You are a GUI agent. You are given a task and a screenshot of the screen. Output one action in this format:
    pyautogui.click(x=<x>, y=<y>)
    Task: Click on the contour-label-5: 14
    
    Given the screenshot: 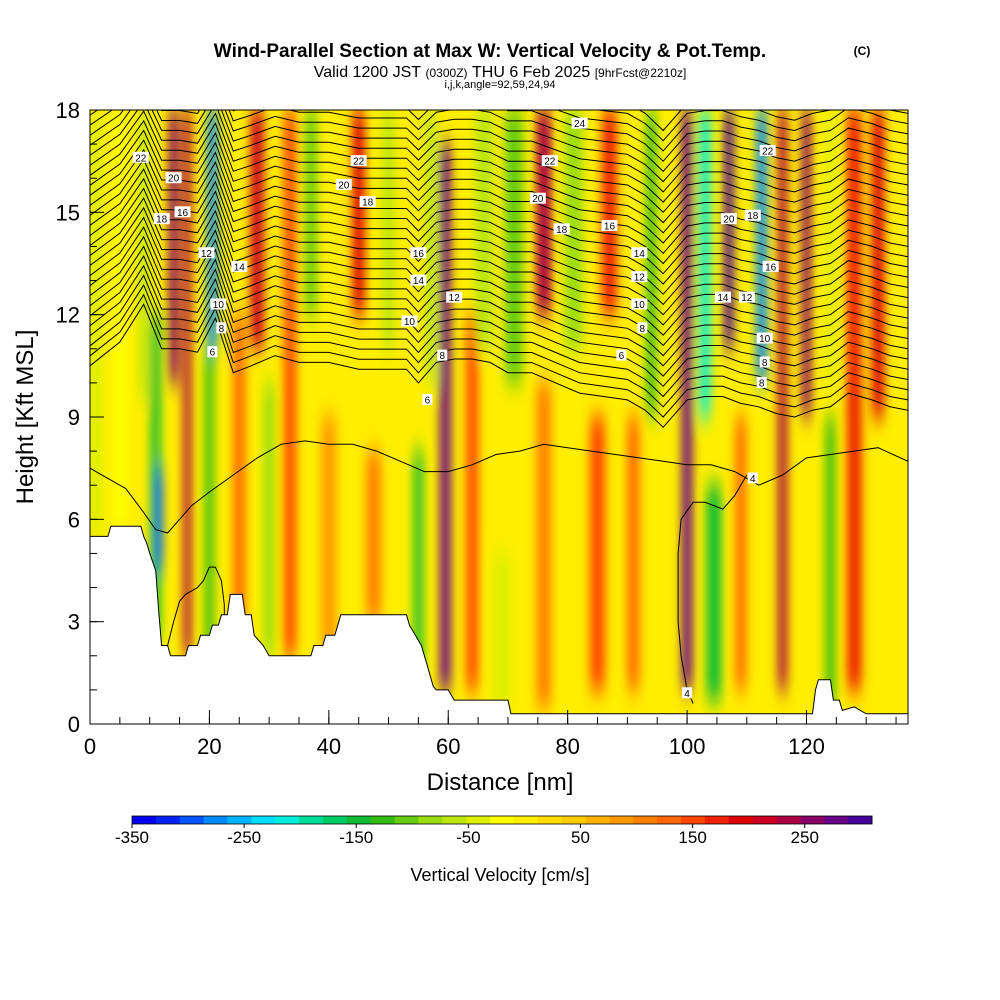 What is the action you would take?
    pyautogui.click(x=239, y=266)
    